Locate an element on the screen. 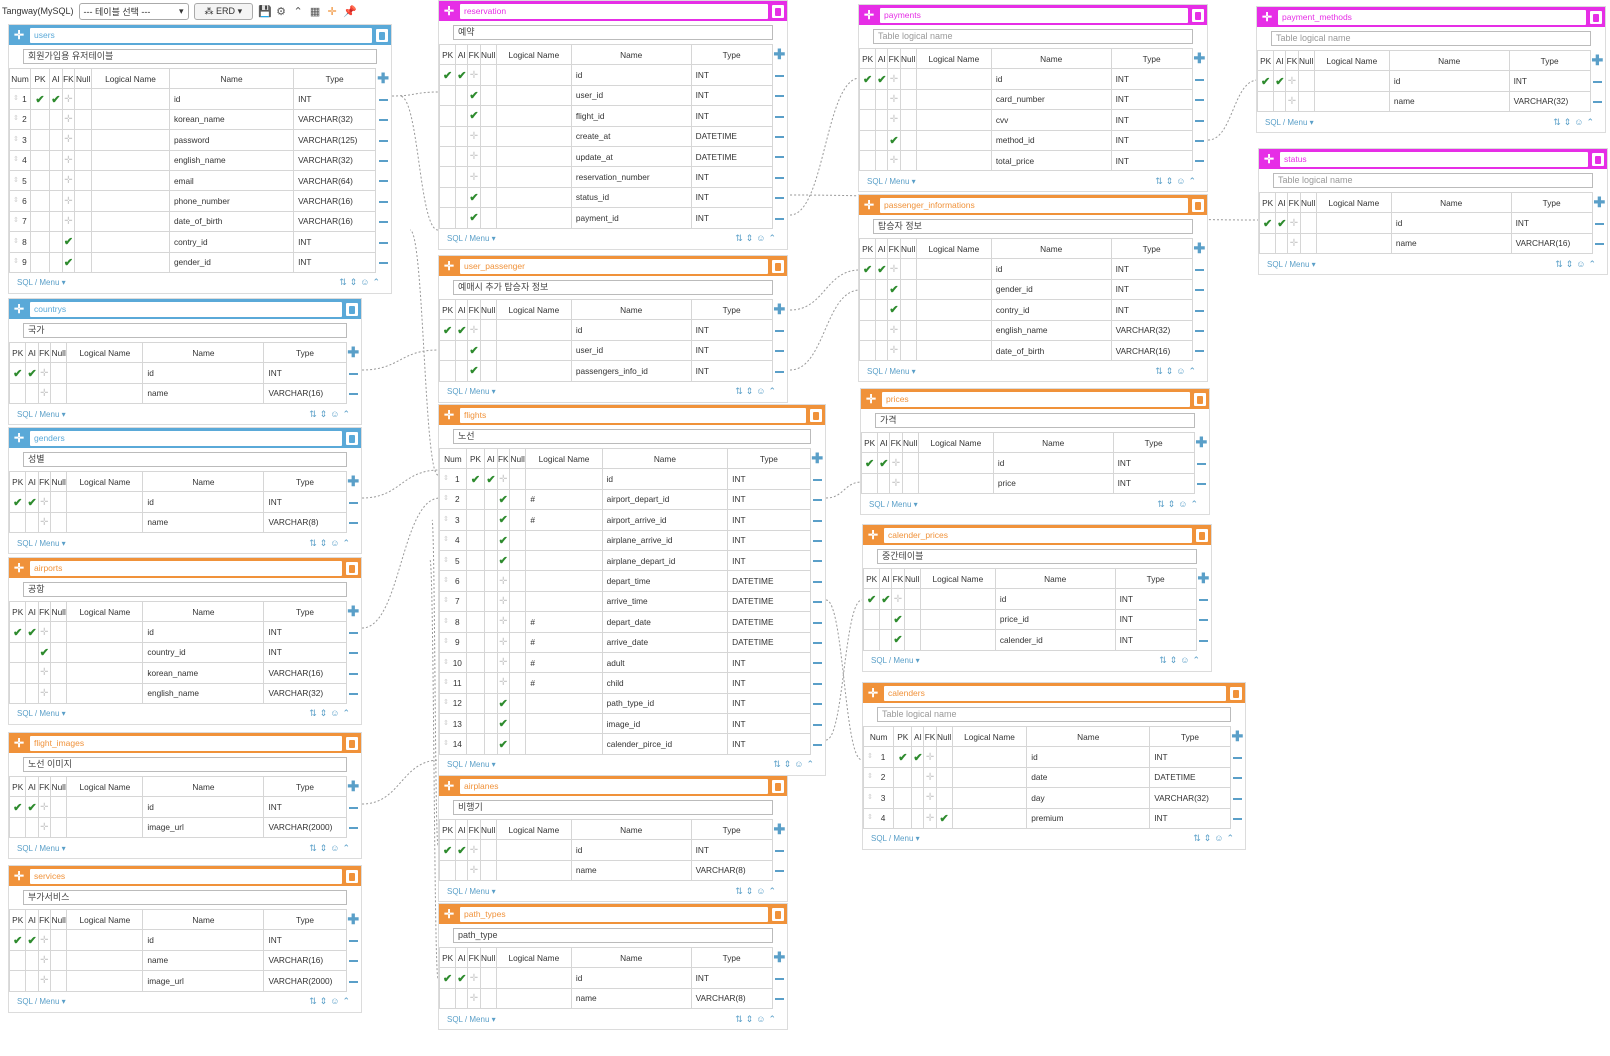  column-name-cell: name is located at coordinates (203, 393).